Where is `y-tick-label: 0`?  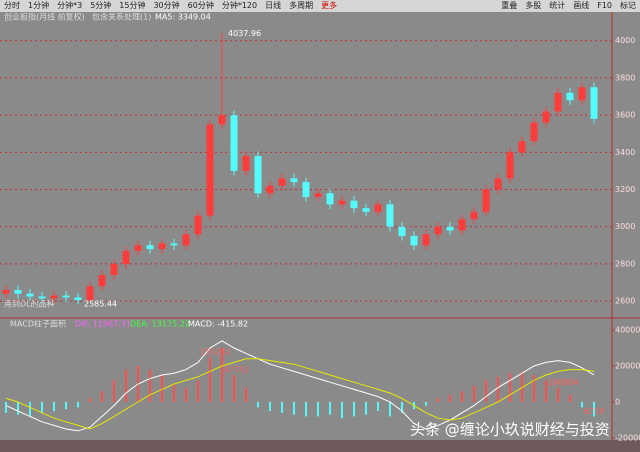
y-tick-label: 0 is located at coordinates (617, 402).